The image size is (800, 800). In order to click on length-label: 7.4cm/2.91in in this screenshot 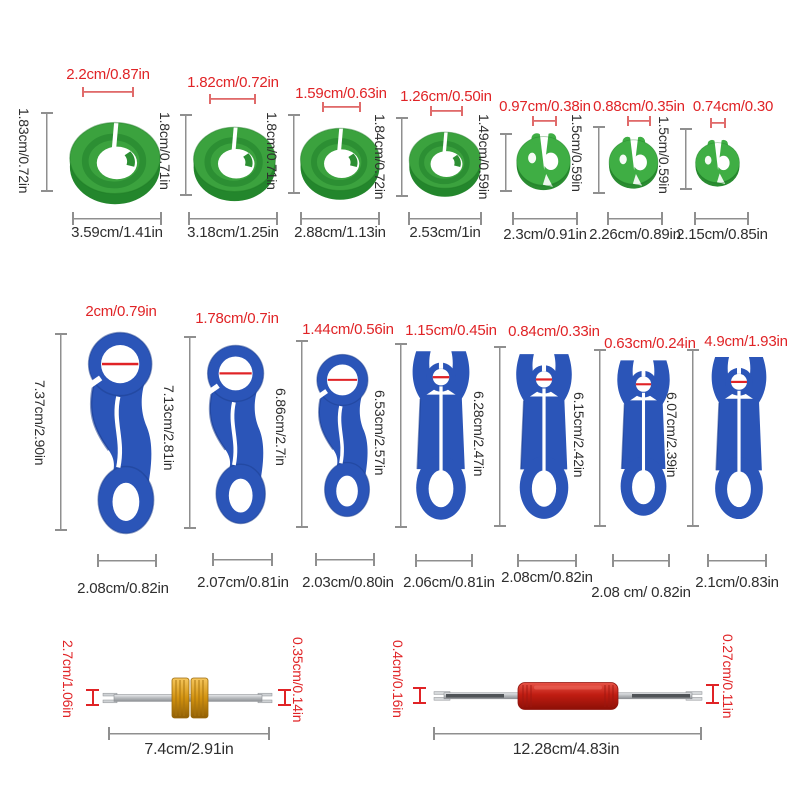, I will do `click(189, 749)`.